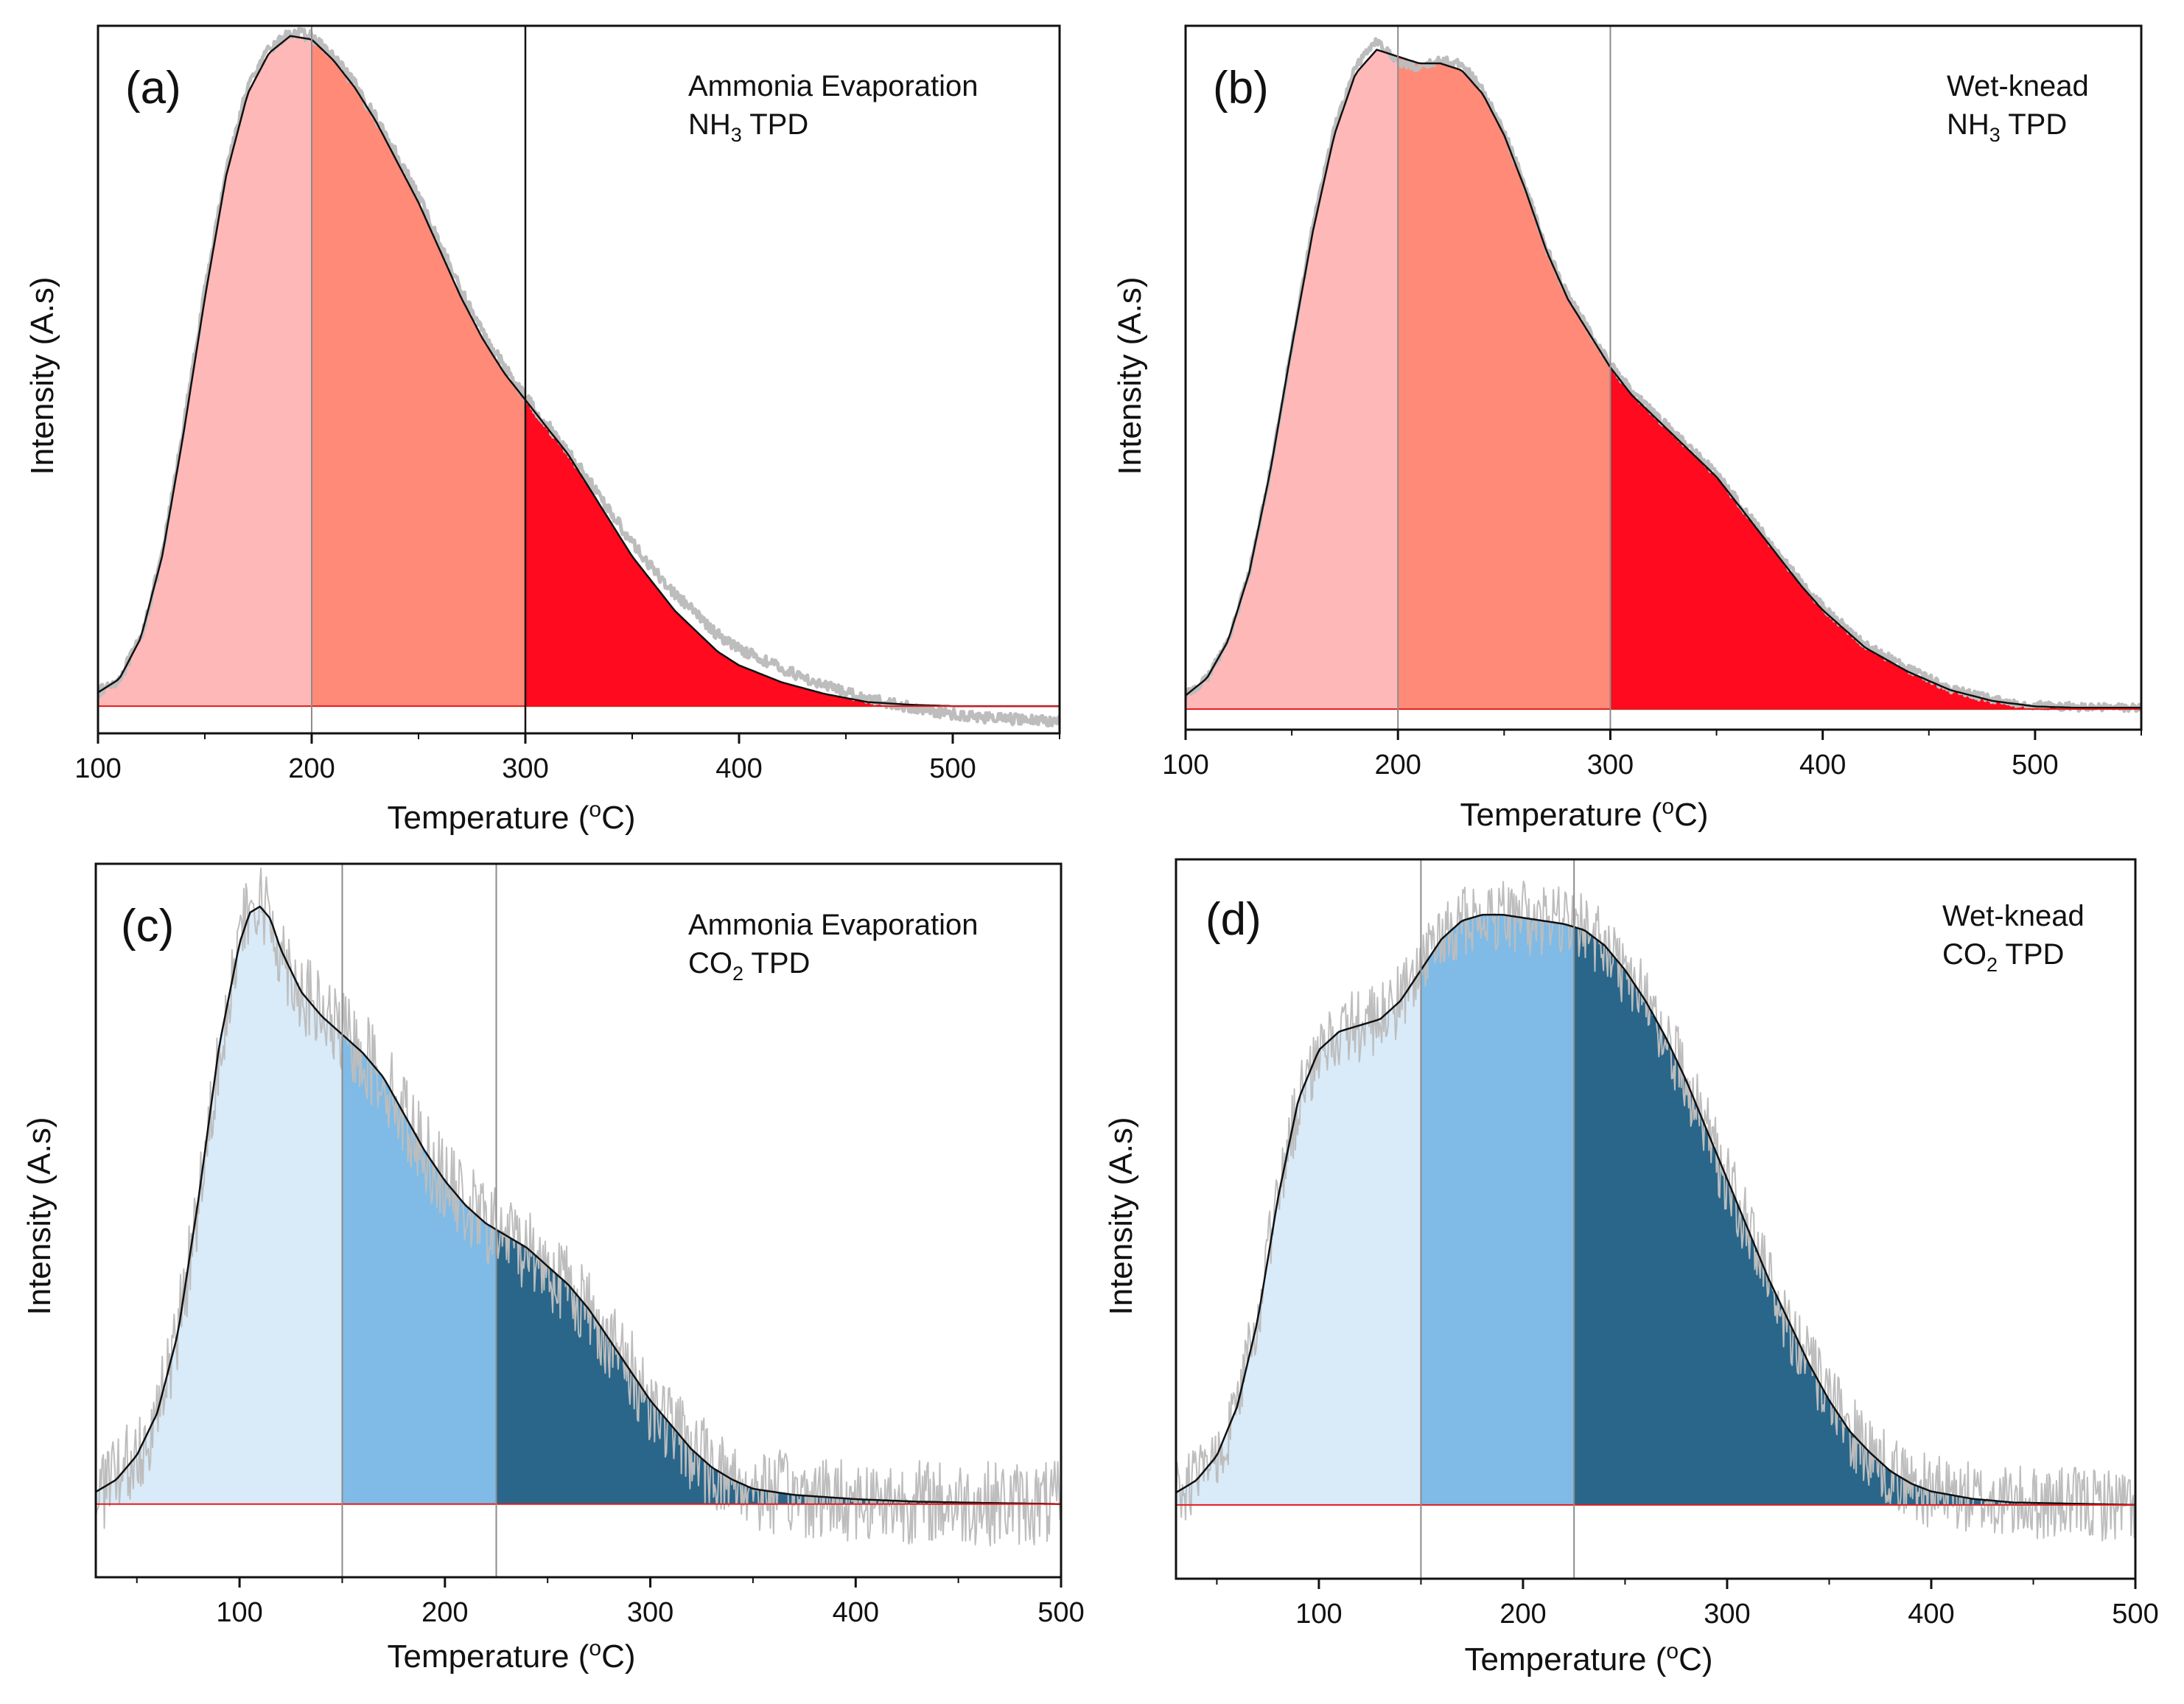 Image resolution: width=2184 pixels, height=1704 pixels. Describe the element at coordinates (39, 1216) in the screenshot. I see `panel-c-ylabel: Intensity (A.s)` at that location.